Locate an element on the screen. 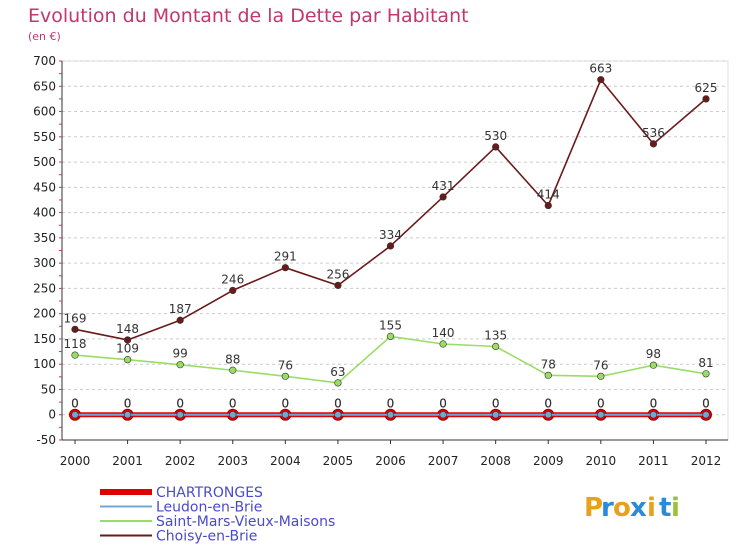  series-3: 118 109 99 88 76 63 155 140 135 78 76 98 81 is located at coordinates (389, 352).